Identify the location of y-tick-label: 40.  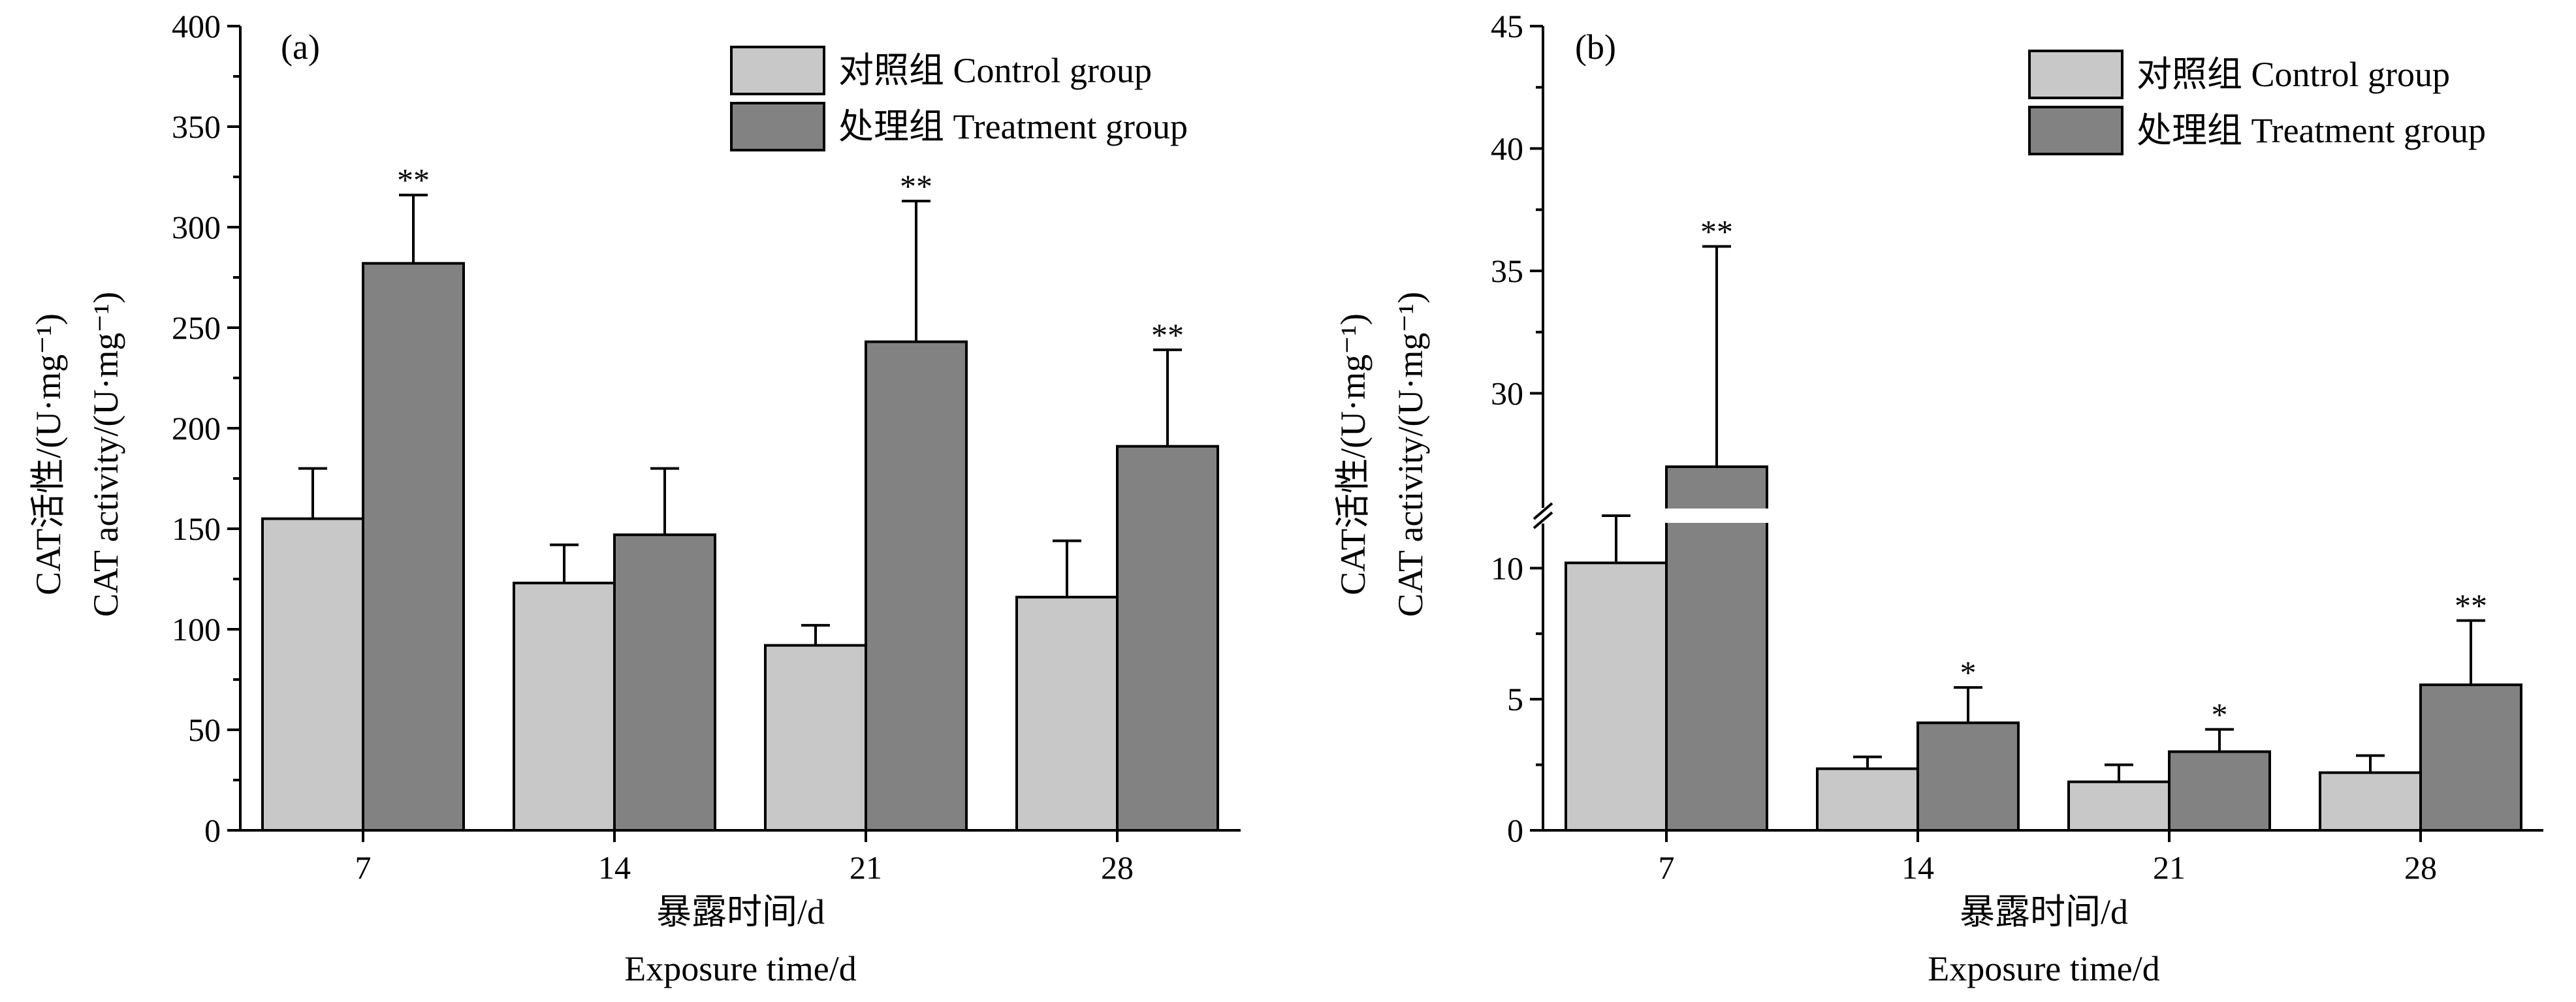
(1507, 149).